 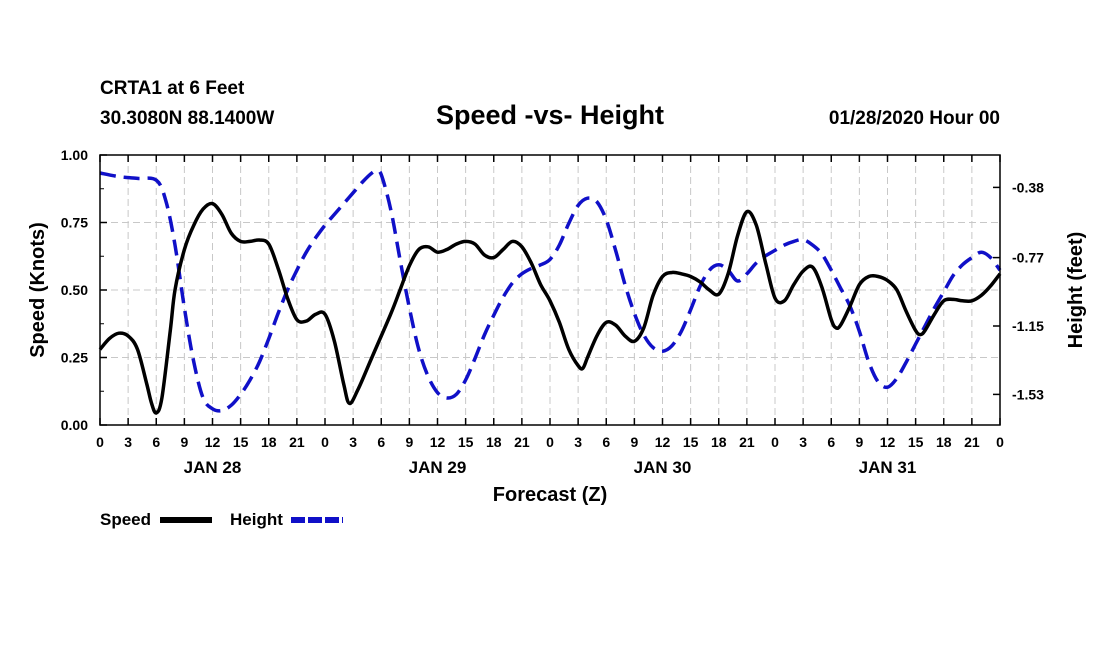 I want to click on y-left-tick-label: 1.00, so click(x=74, y=155).